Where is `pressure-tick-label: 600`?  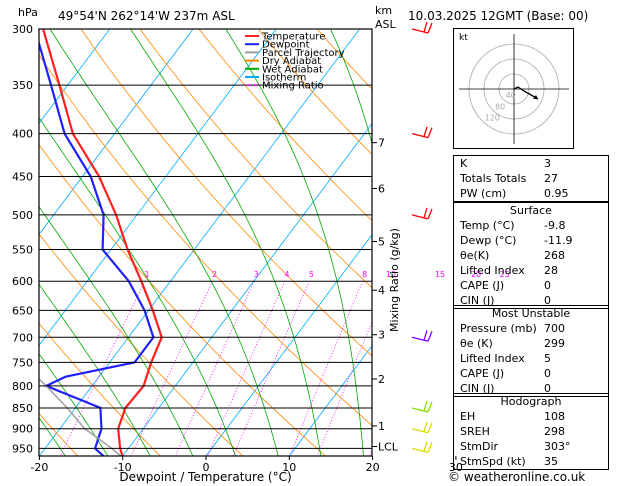 pressure-tick-label: 600 is located at coordinates (22, 281).